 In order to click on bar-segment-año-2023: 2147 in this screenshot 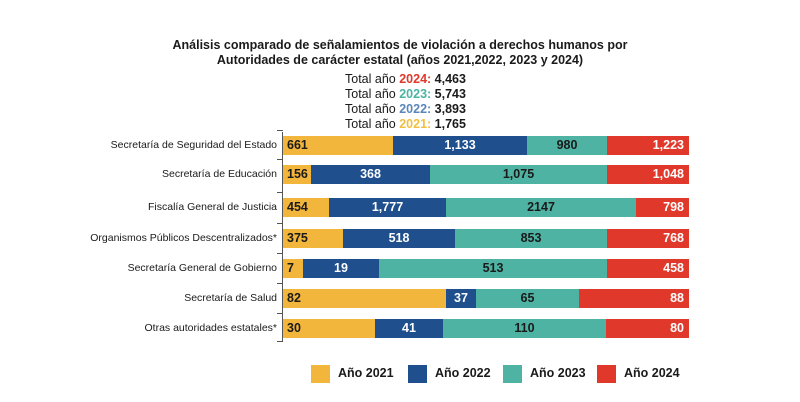, I will do `click(541, 207)`.